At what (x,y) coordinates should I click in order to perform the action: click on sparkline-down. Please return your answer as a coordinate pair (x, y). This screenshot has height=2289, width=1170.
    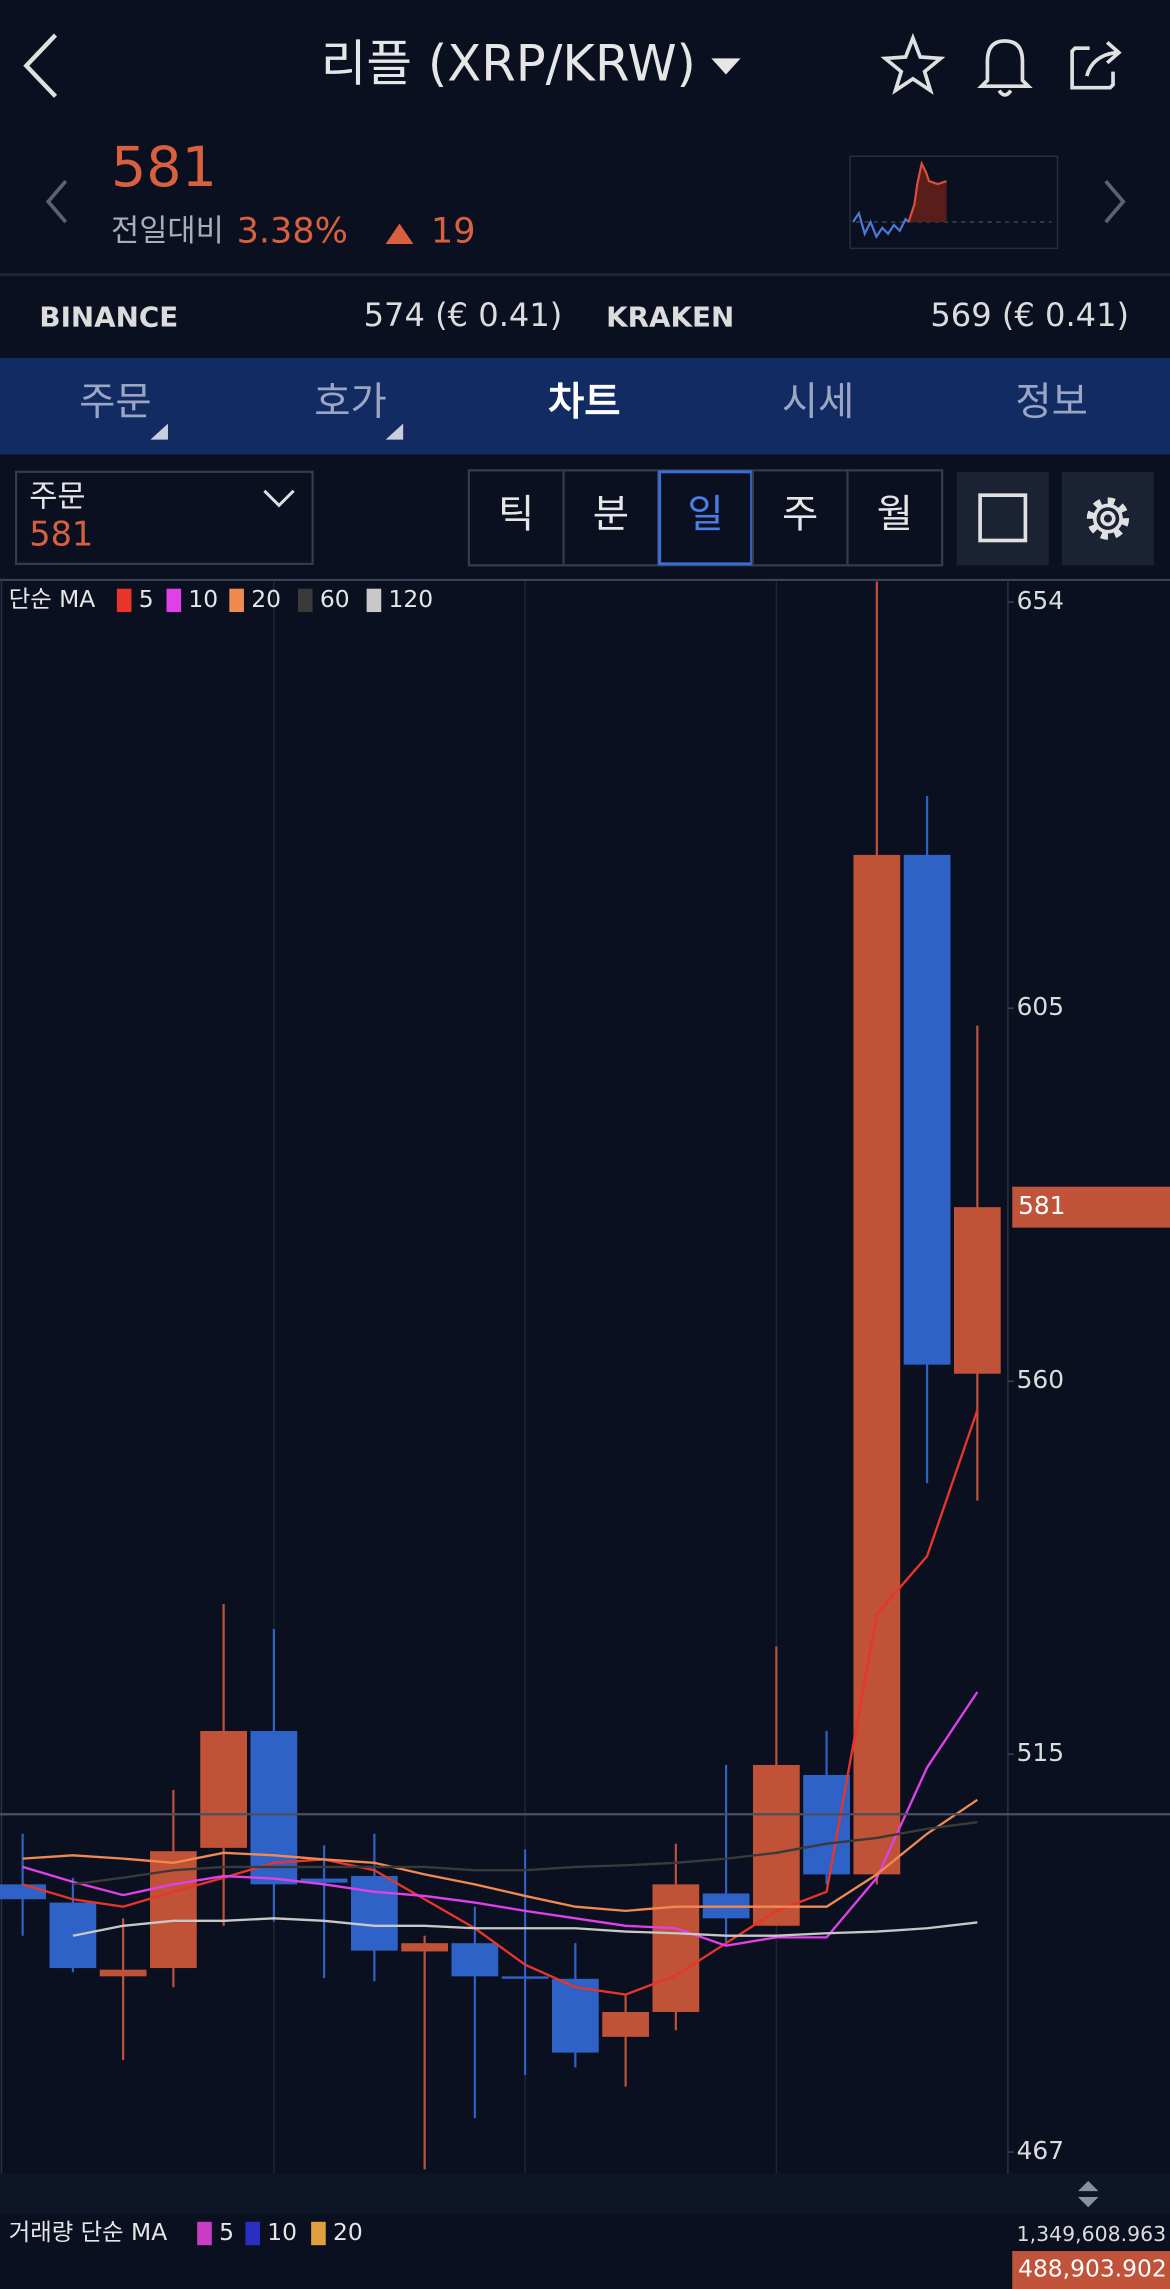
    Looking at the image, I should click on (881, 224).